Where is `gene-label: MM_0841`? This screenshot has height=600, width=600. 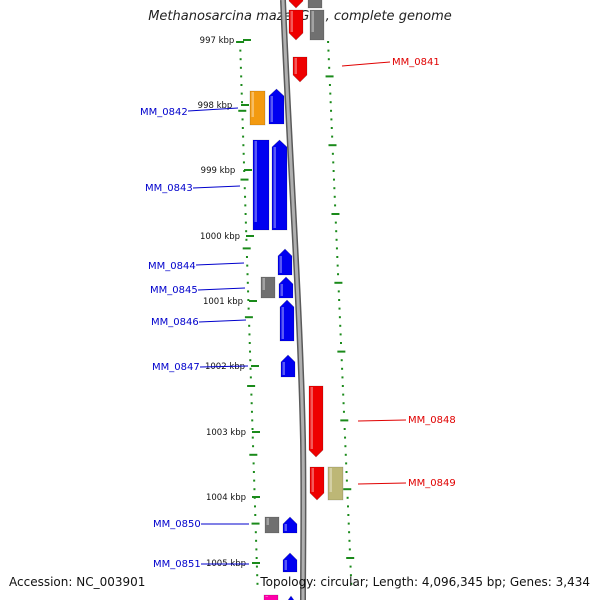 gene-label: MM_0841 is located at coordinates (416, 62).